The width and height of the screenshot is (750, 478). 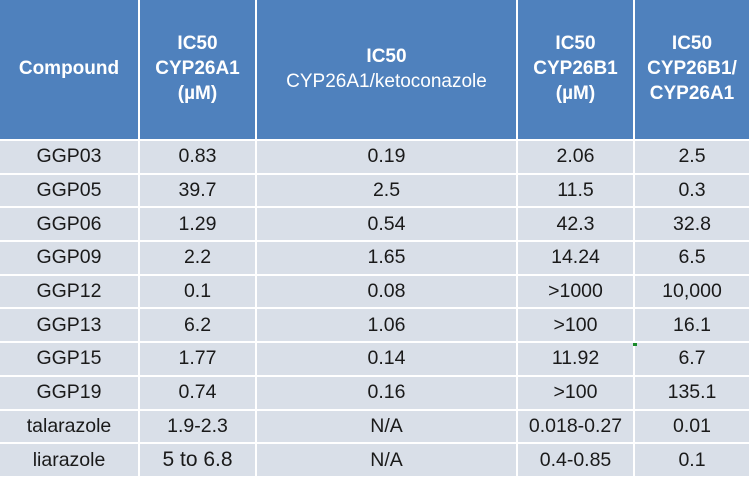 What do you see at coordinates (70, 426) in the screenshot?
I see `cell-compound: talarazole` at bounding box center [70, 426].